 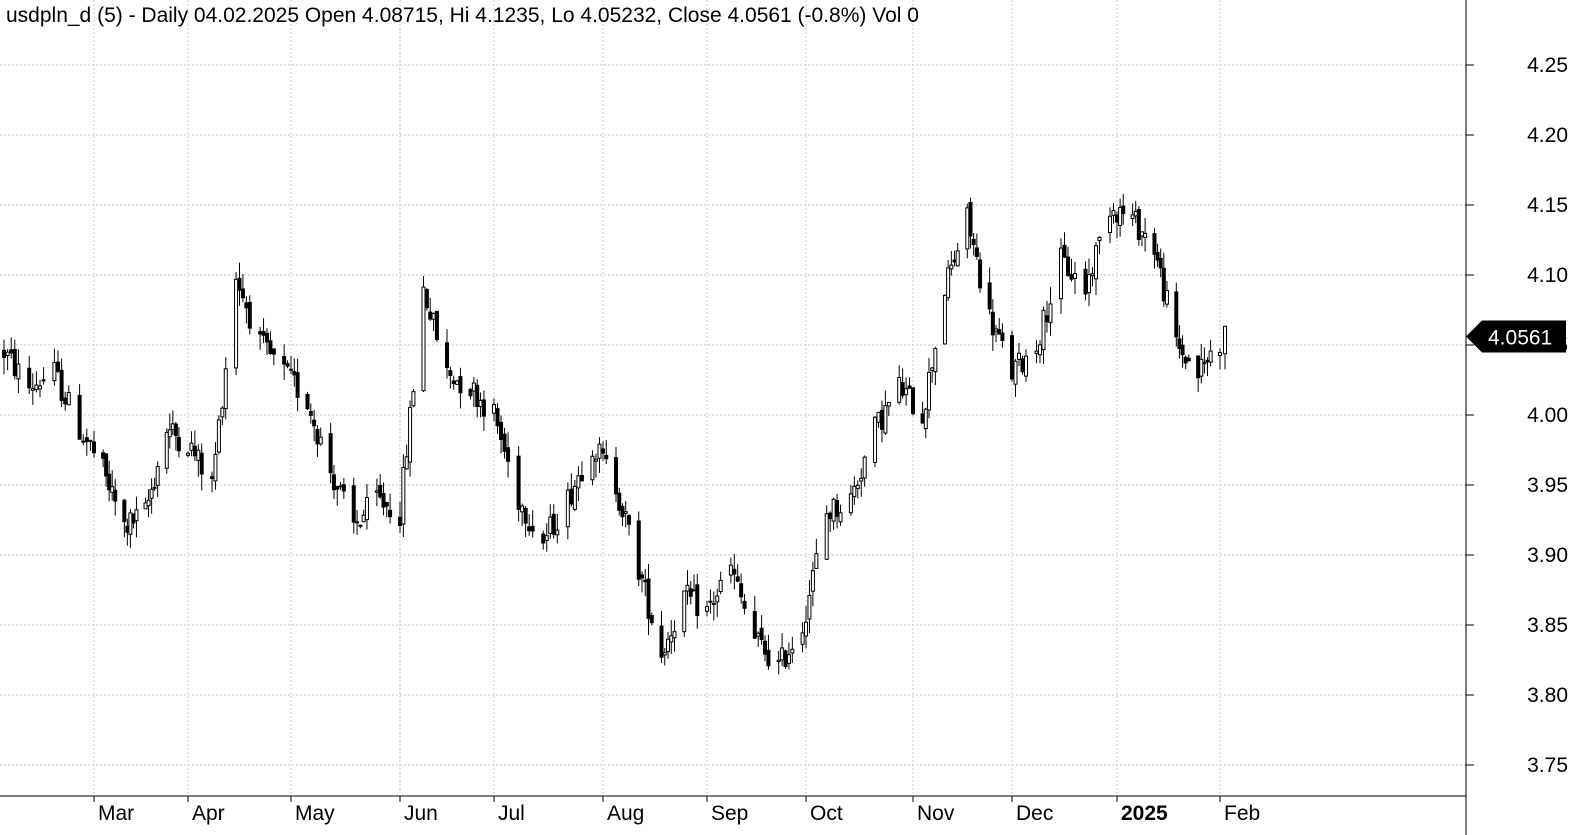 What do you see at coordinates (826, 813) in the screenshot?
I see `x-tick-label: Oct` at bounding box center [826, 813].